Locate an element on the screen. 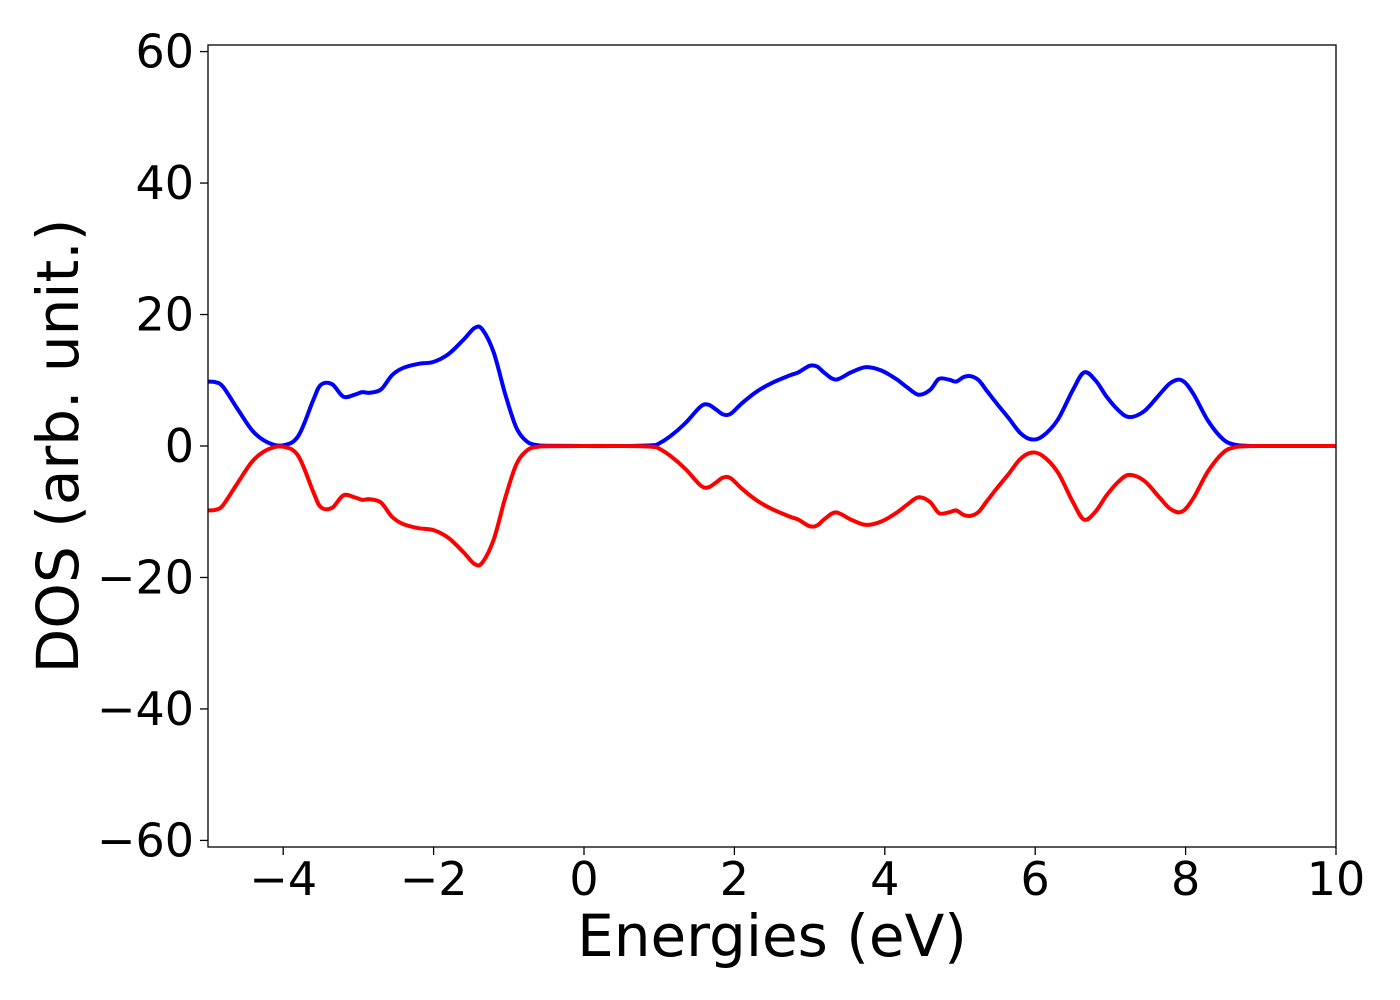  y-tick-label: 0 is located at coordinates (179, 446).